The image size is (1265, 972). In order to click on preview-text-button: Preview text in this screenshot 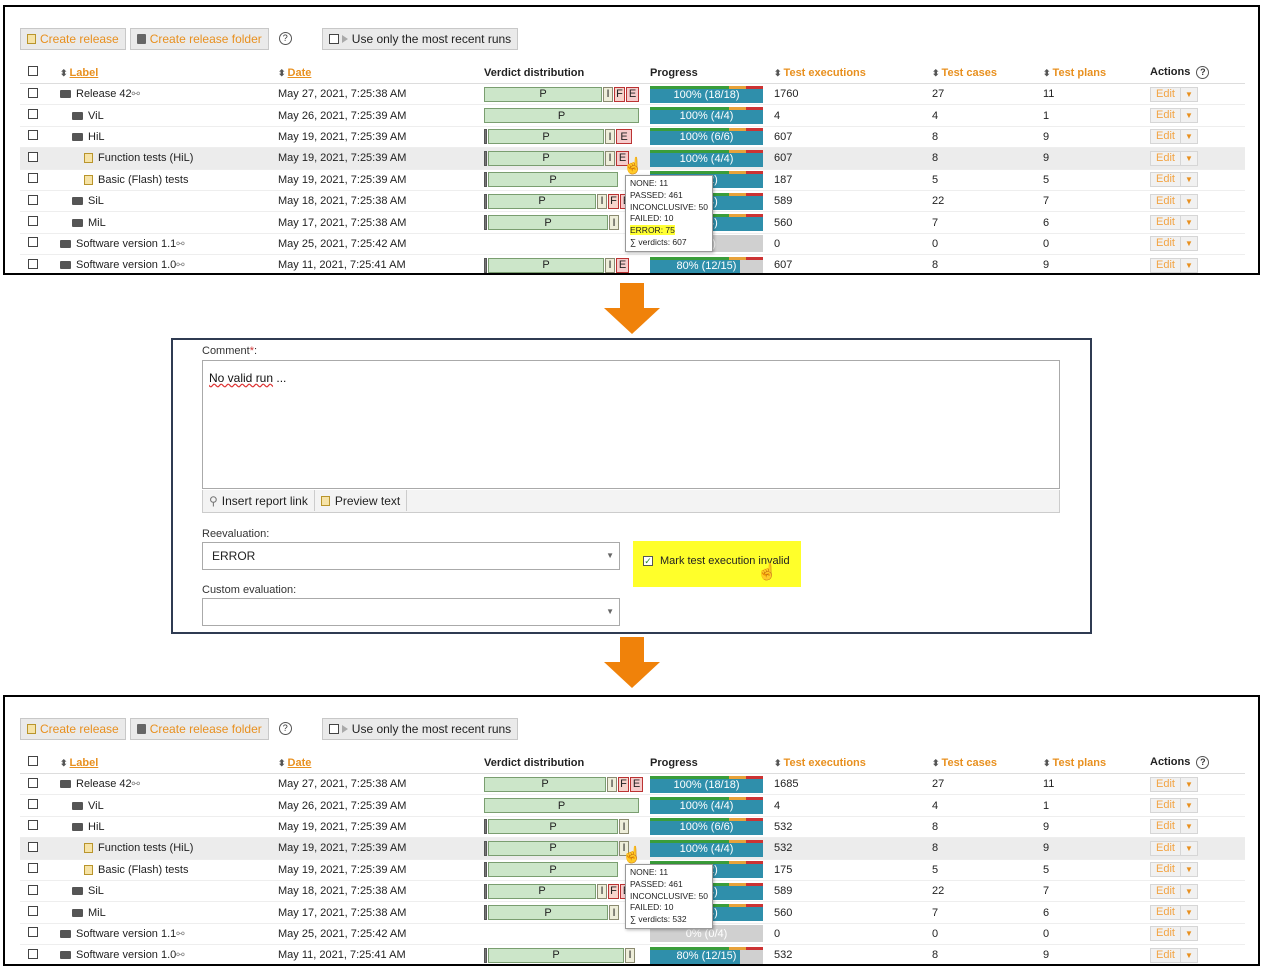, I will do `click(361, 500)`.